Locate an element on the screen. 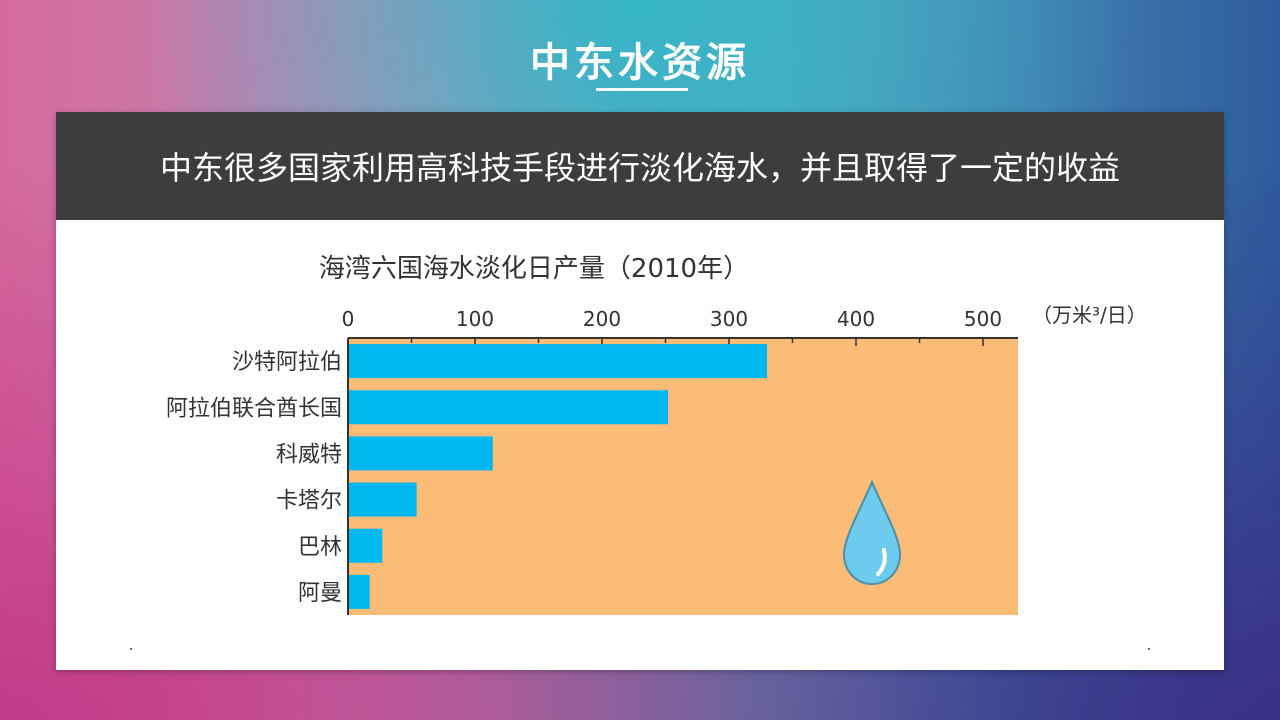  bars is located at coordinates (558, 476).